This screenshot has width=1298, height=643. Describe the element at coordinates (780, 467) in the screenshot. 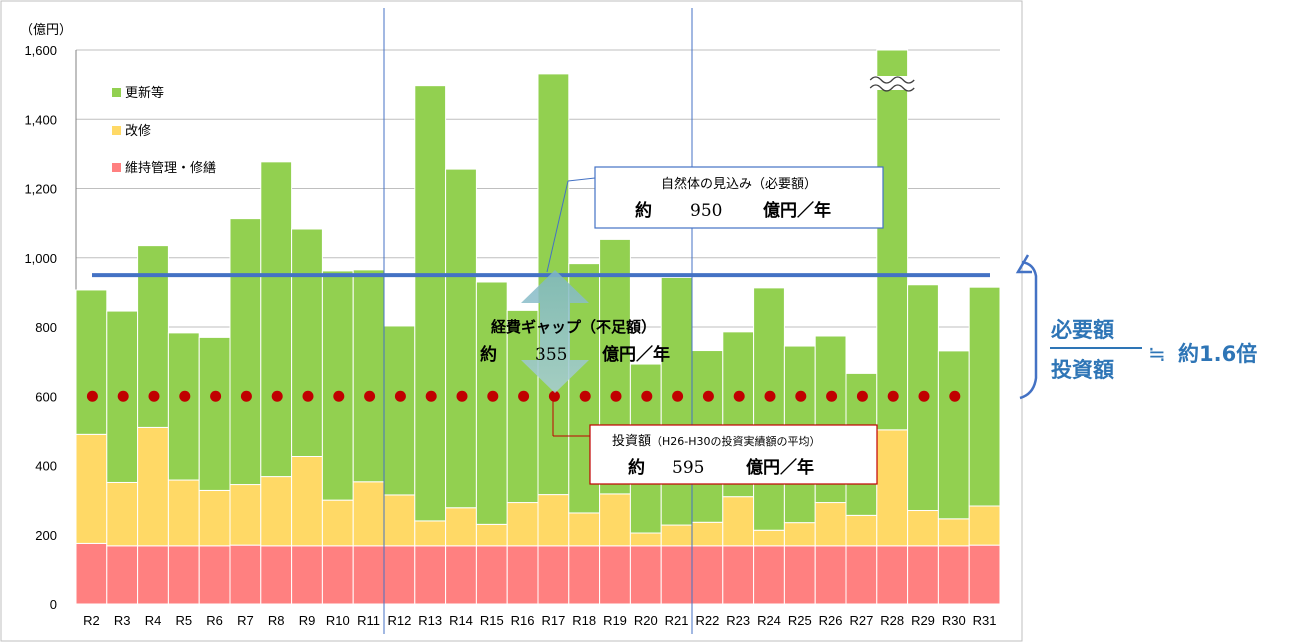

I see `invest-callout-suffix: 億円／年` at that location.